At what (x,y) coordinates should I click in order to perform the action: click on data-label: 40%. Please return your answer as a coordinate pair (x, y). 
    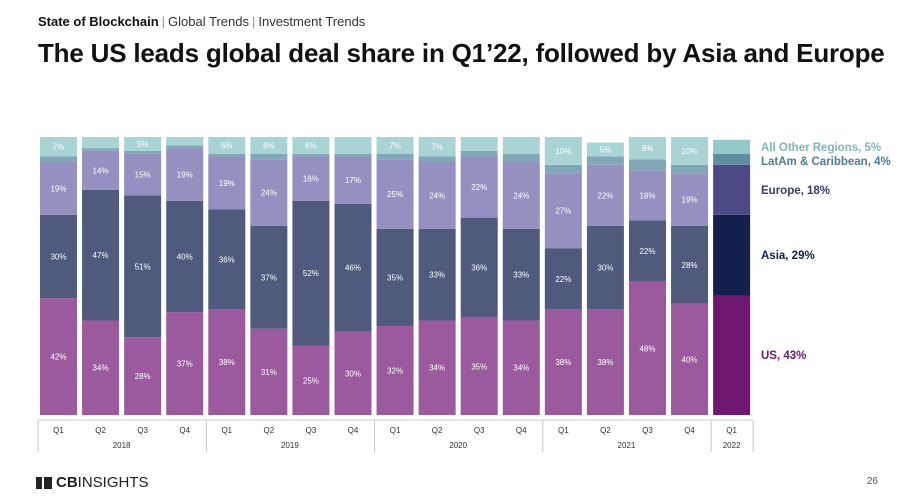
    Looking at the image, I should click on (185, 257).